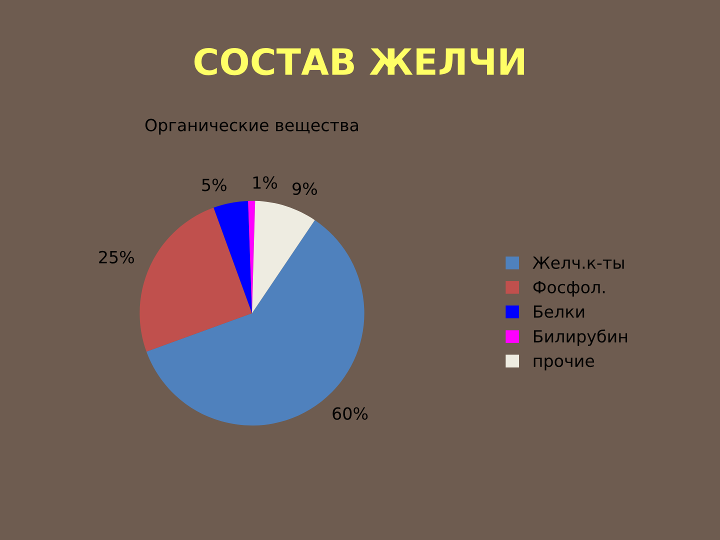 This screenshot has width=720, height=540. I want to click on data-label: 1%, so click(265, 182).